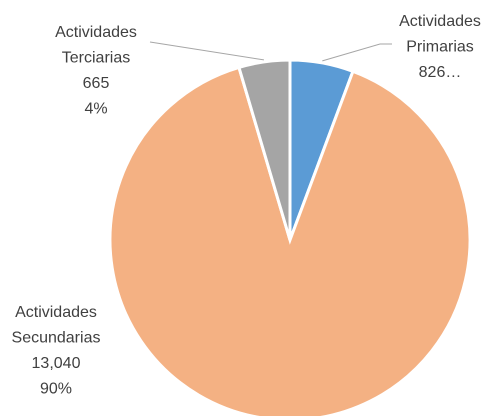  Describe the element at coordinates (96, 83) in the screenshot. I see `value-label: 665` at that location.